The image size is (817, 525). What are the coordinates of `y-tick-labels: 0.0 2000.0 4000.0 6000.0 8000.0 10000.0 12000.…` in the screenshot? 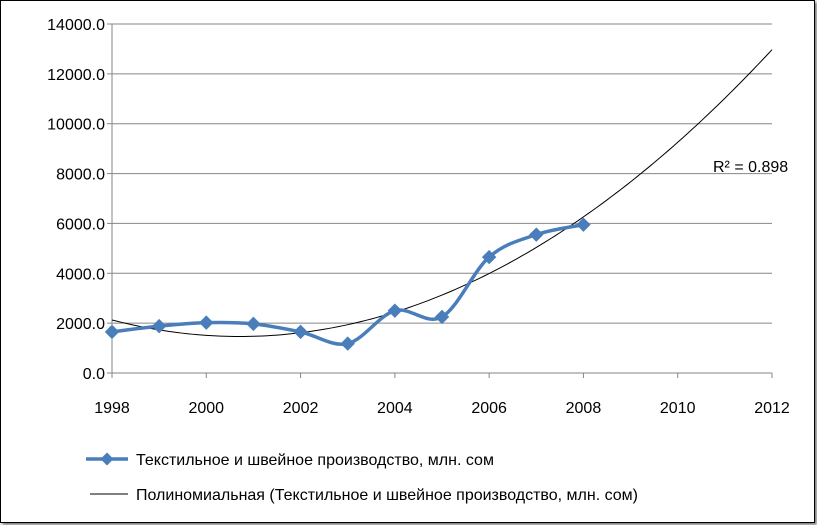 It's located at (76, 200).